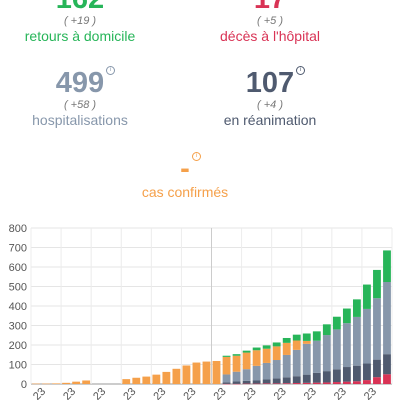 The height and width of the screenshot is (400, 400). What do you see at coordinates (80, 22) in the screenshot?
I see `stat-retours-domicile: 162 ( +19 ) retours à domicile` at bounding box center [80, 22].